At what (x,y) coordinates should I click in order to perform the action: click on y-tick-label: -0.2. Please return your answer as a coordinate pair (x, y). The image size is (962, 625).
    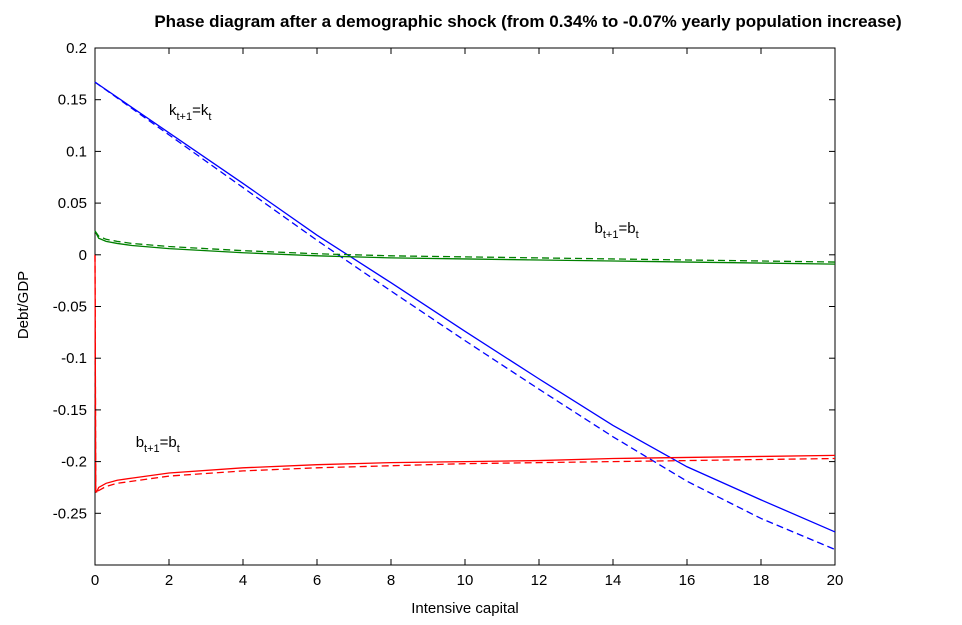
    Looking at the image, I should click on (74, 462).